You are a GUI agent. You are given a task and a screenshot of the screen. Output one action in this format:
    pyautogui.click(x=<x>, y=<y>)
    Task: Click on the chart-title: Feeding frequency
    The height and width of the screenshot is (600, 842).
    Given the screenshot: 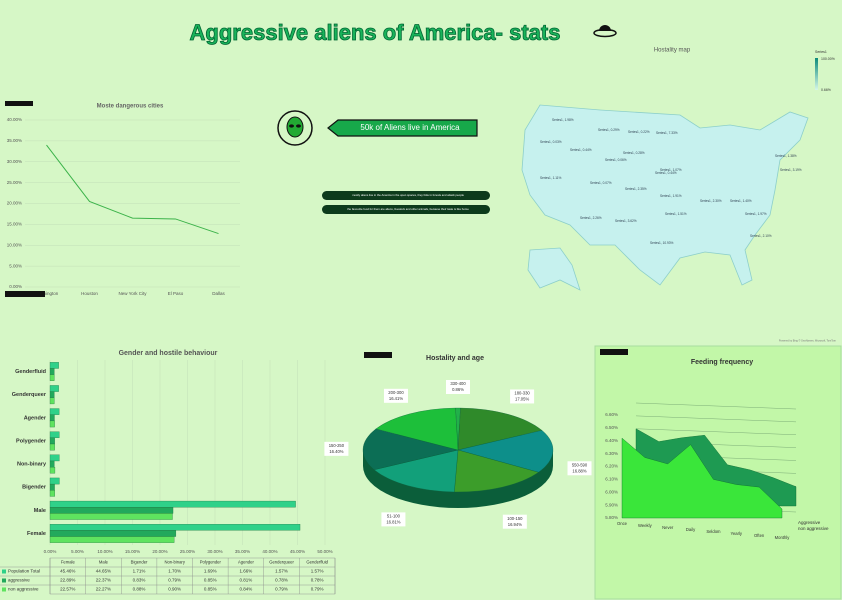 What is the action you would take?
    pyautogui.click(x=722, y=362)
    